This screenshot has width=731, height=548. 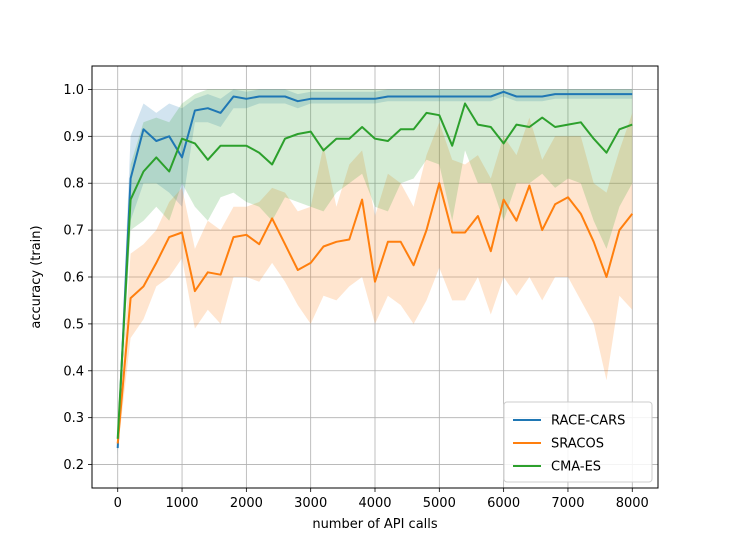 What do you see at coordinates (73, 324) in the screenshot?
I see `y-tick-label: 0.5` at bounding box center [73, 324].